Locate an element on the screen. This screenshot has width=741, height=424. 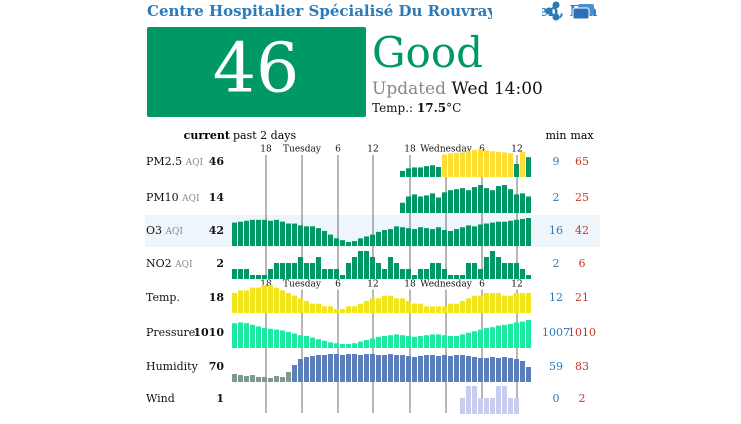
row-current: 18 is located at coordinates (217, 297).